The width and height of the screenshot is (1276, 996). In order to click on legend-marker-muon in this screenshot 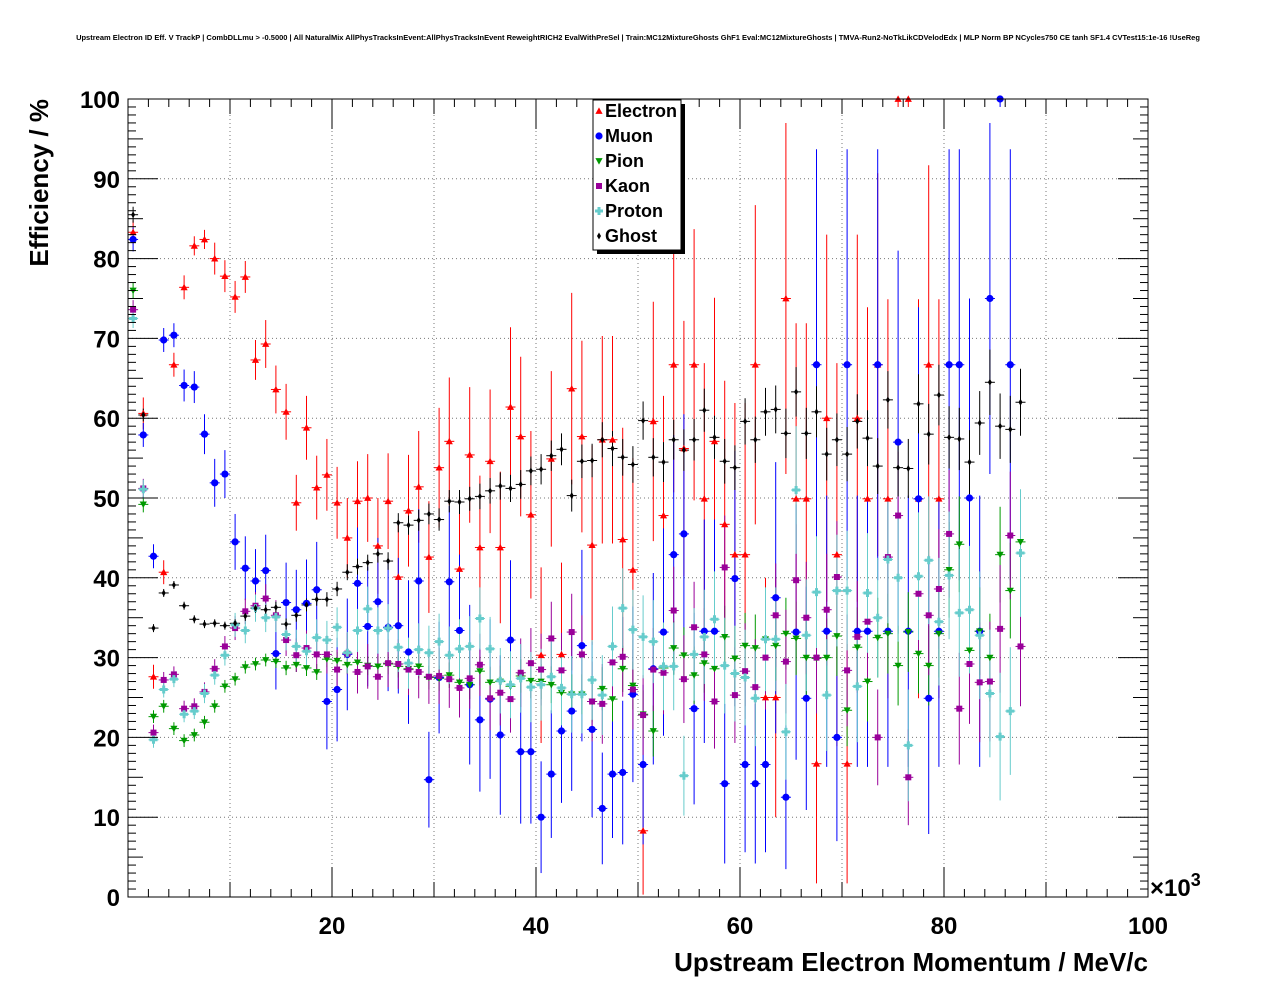, I will do `click(599, 136)`.